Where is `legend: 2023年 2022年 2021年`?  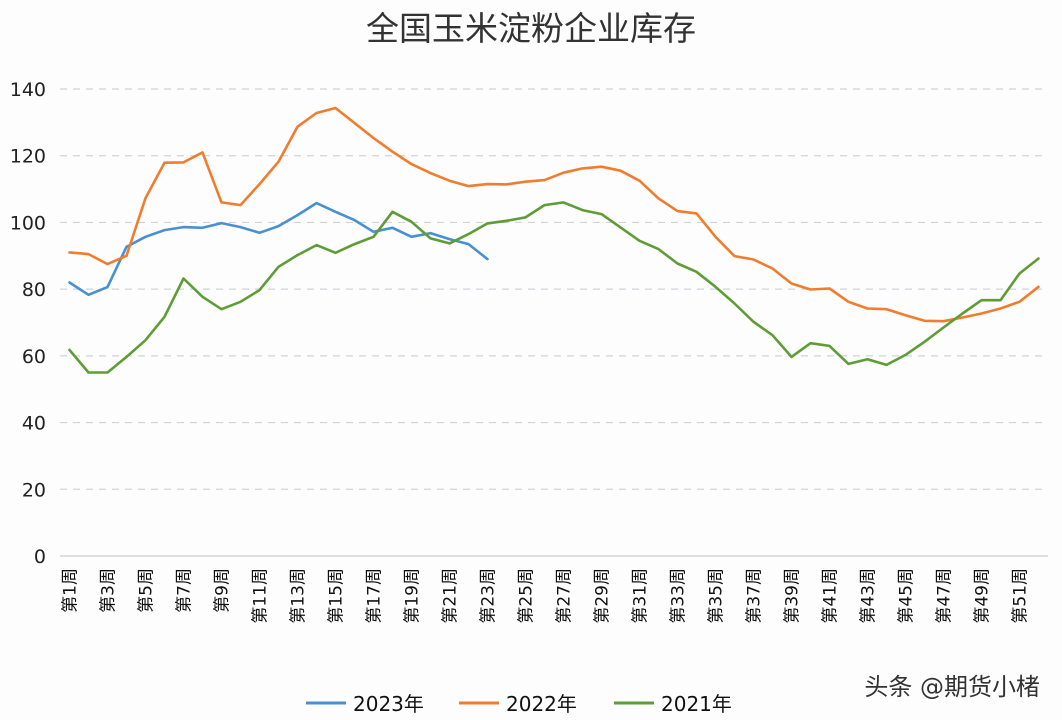 legend: 2023年 2022年 2021年 is located at coordinates (519, 704).